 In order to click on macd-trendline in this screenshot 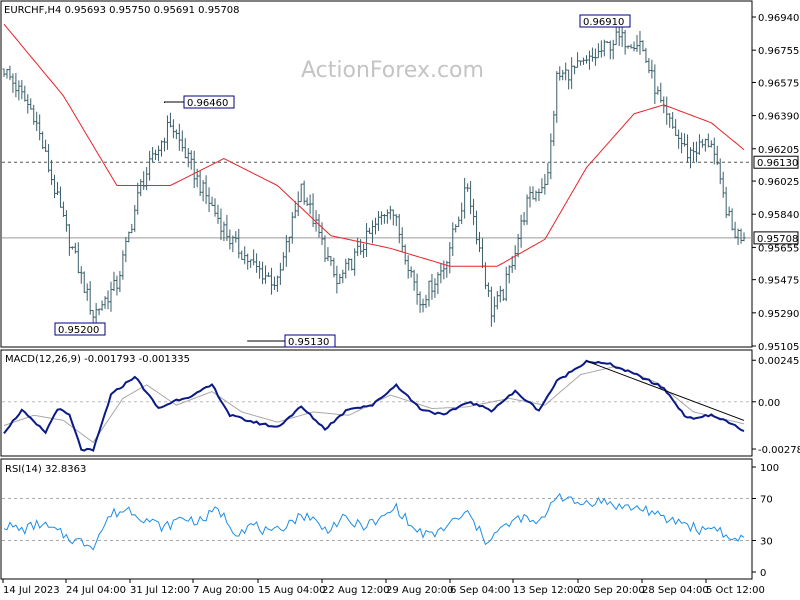, I will do `click(665, 390)`.